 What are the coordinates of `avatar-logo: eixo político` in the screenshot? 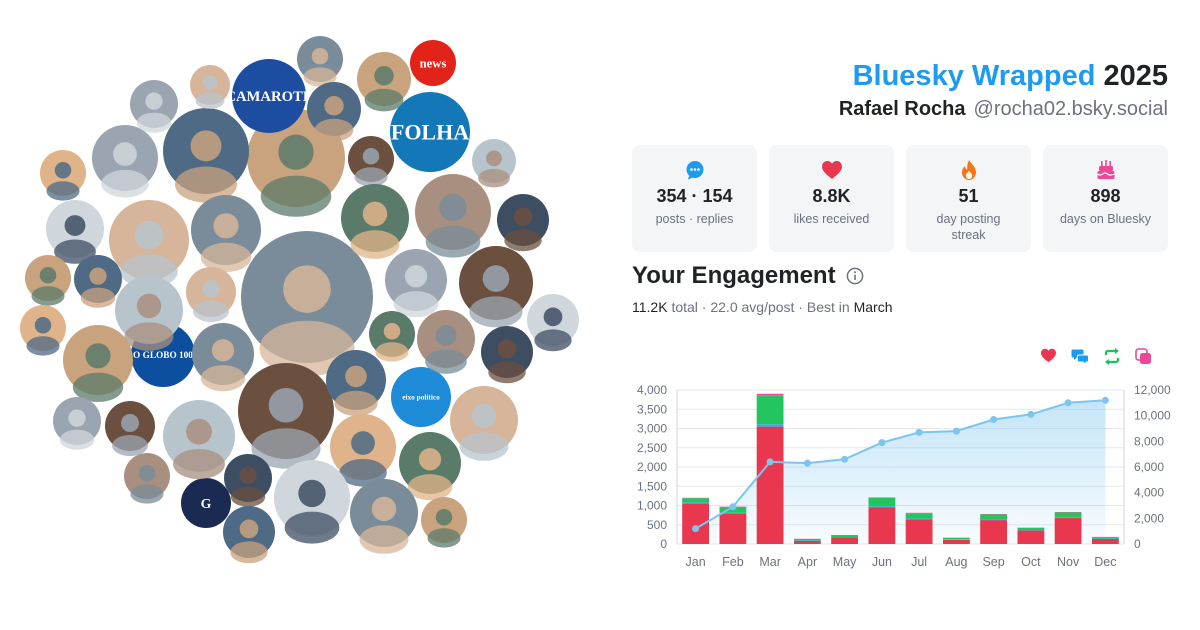 It's located at (421, 397).